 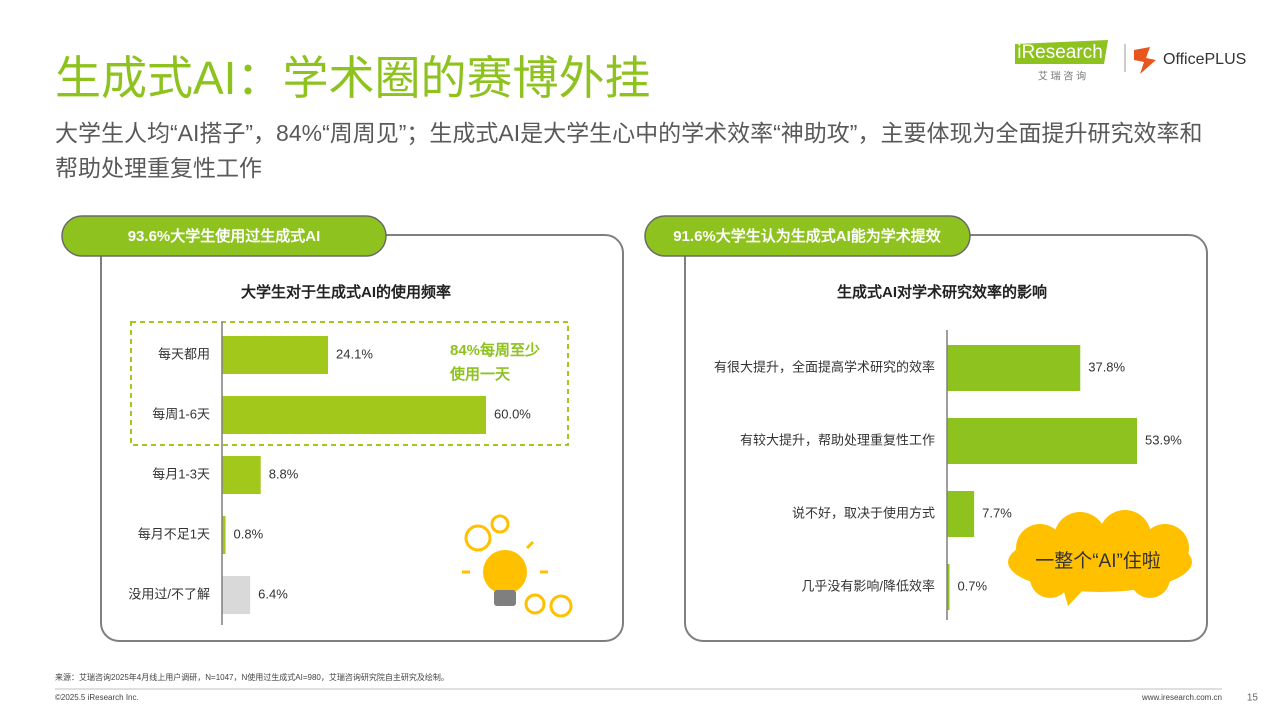 I want to click on partner: OfficePLUS, so click(x=1204, y=59).